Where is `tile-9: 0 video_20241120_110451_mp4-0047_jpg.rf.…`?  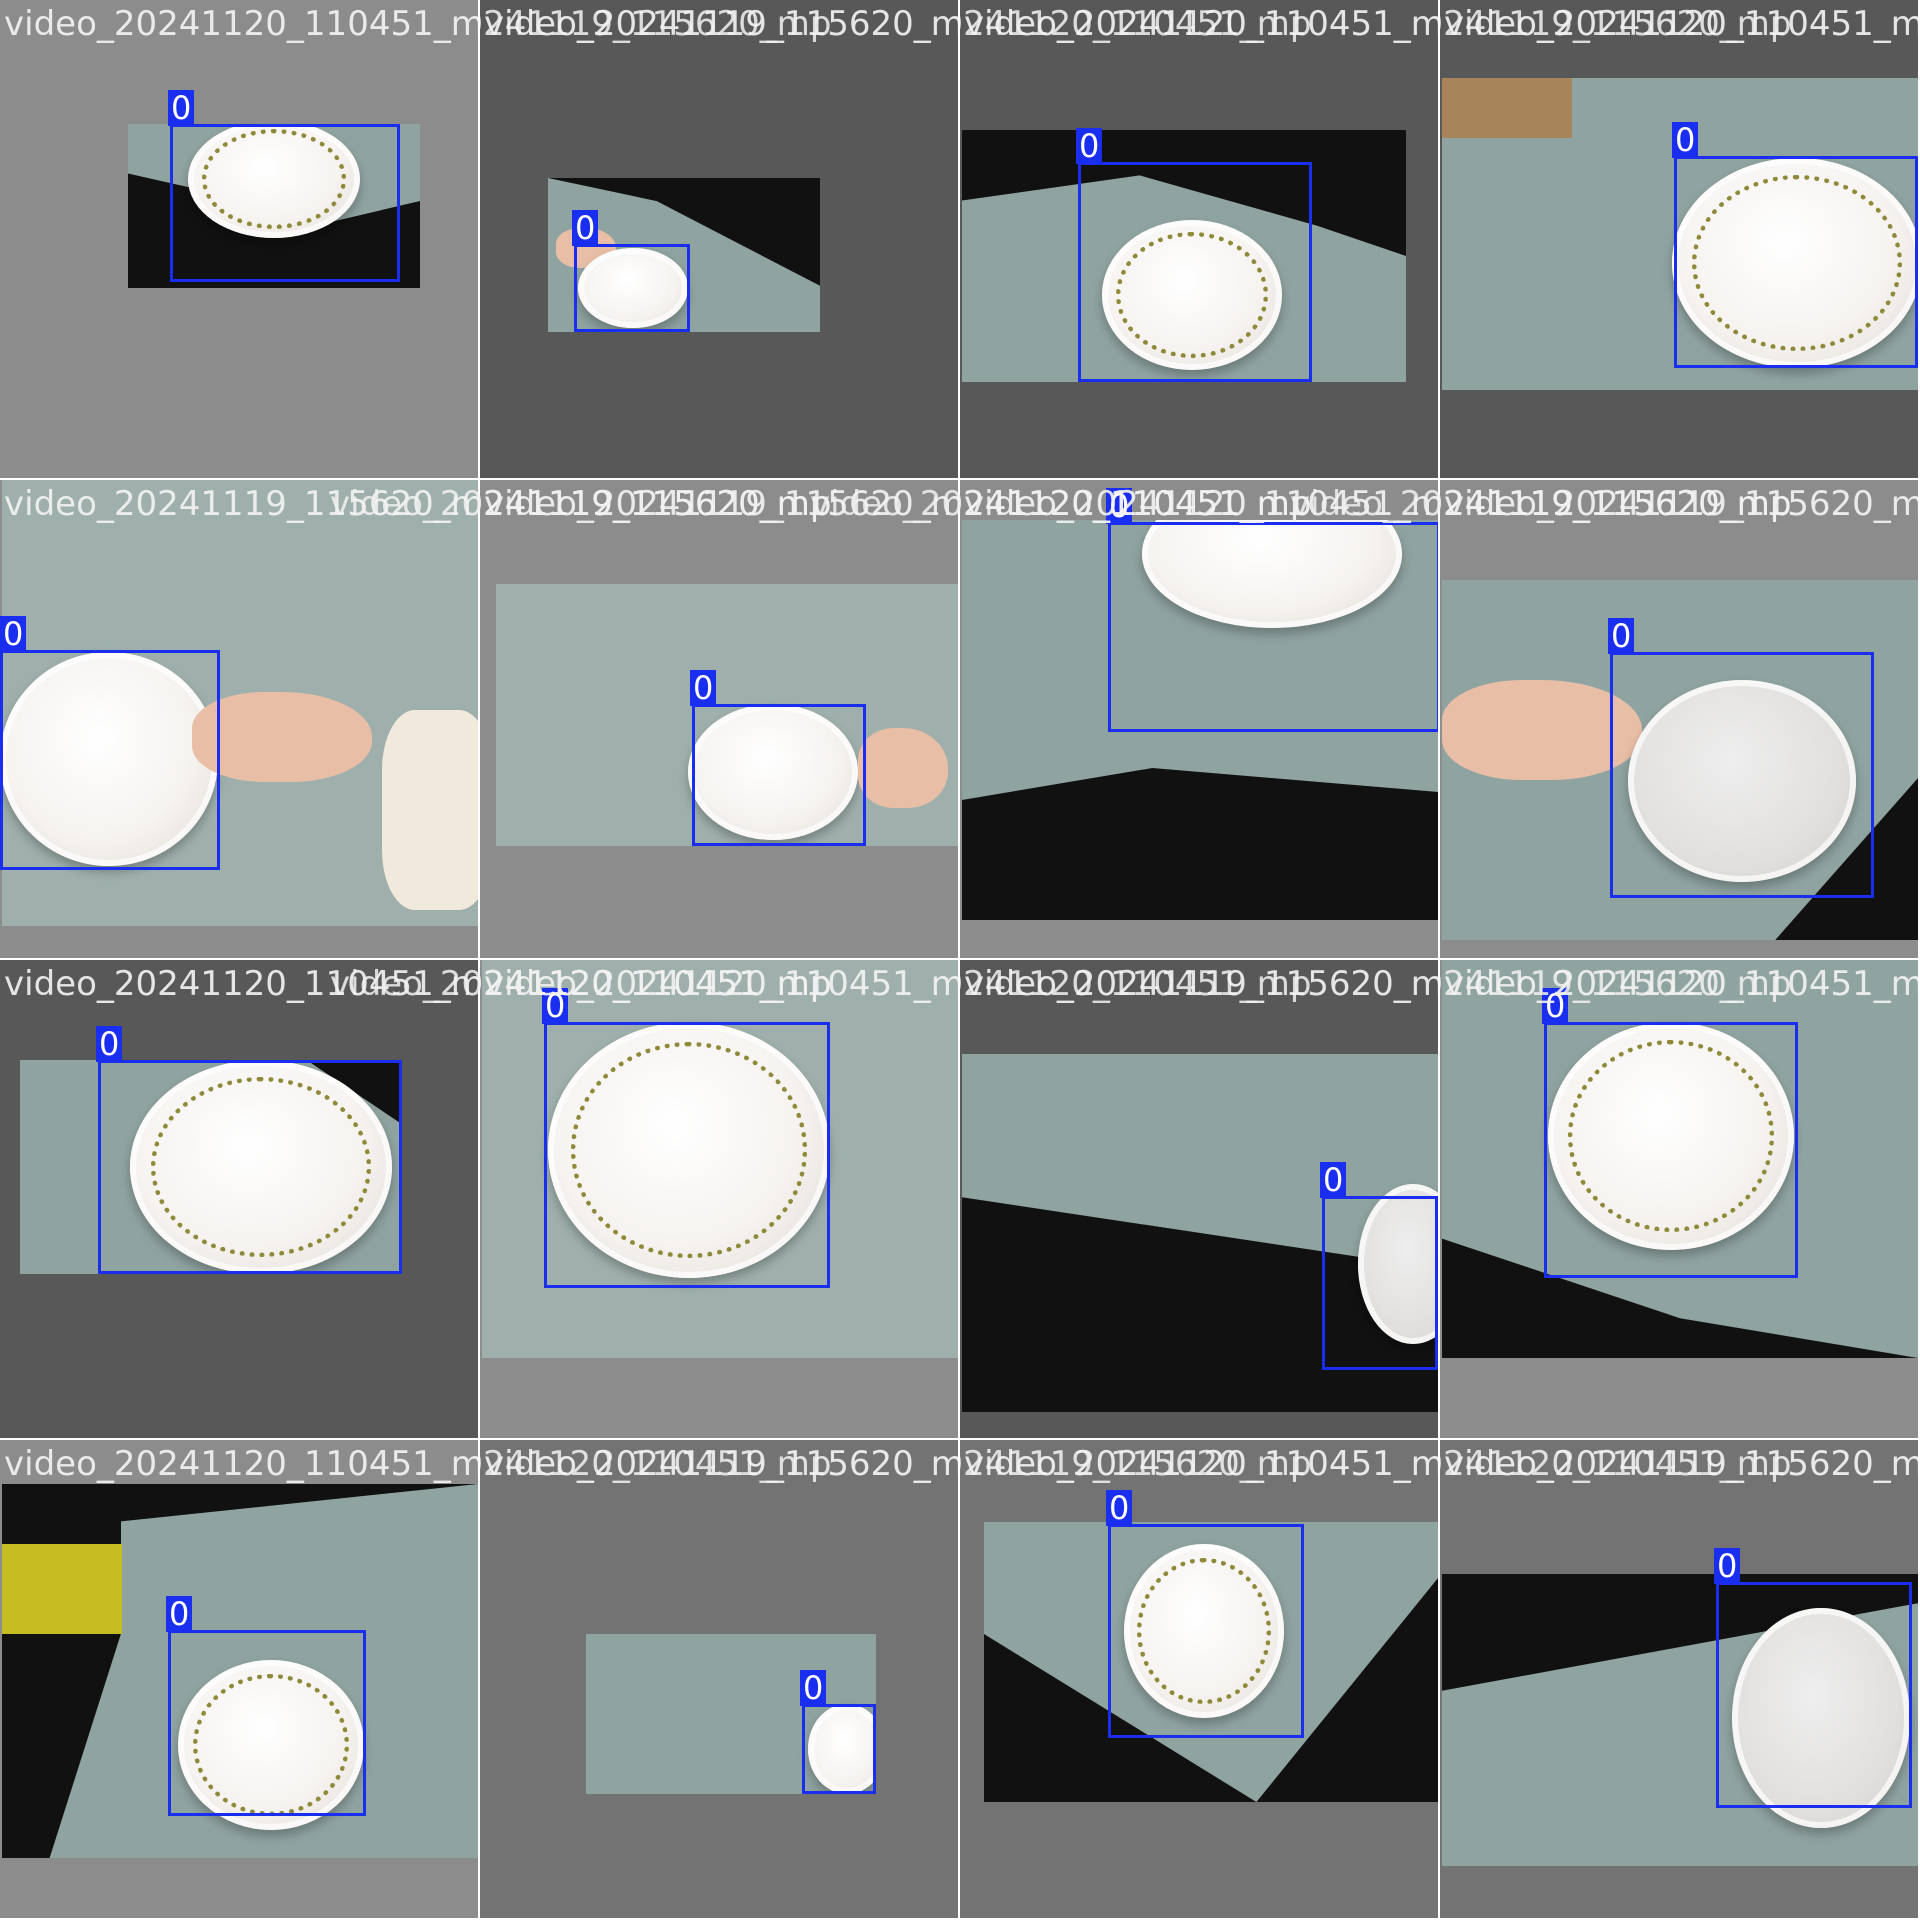 tile-9: 0 video_20241120_110451_mp4-0047_jpg.rf.… is located at coordinates (239, 1199).